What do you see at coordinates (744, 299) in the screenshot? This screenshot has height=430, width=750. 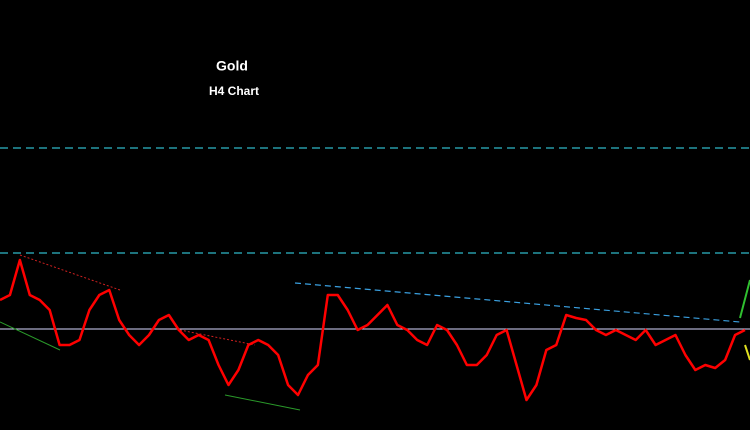 I see `arrow-up` at bounding box center [744, 299].